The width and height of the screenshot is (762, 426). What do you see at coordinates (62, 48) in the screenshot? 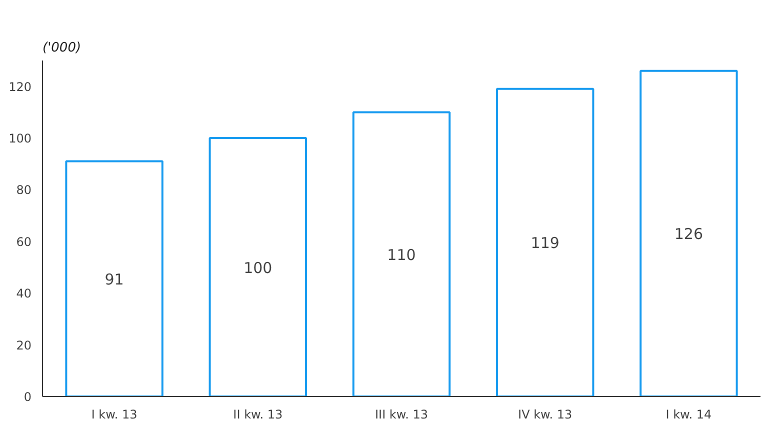
I see `chart-title: ('000)` at bounding box center [62, 48].